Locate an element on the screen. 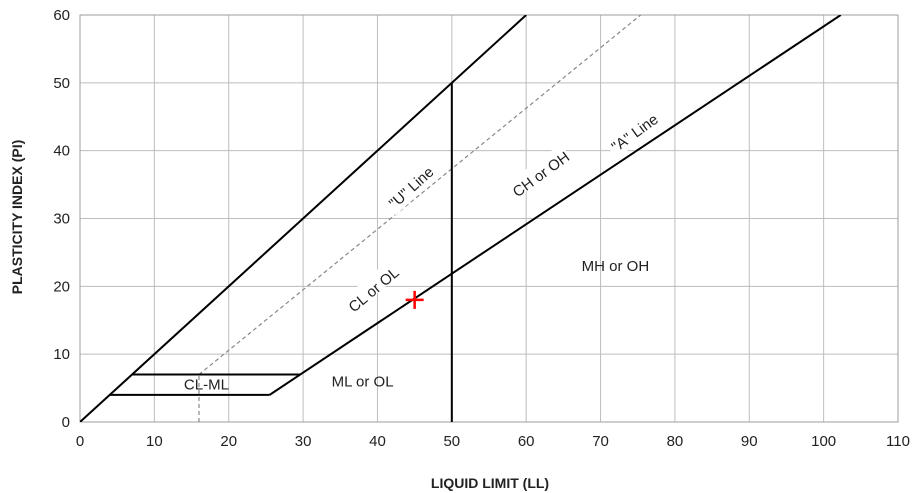  x-tick-label: 90 is located at coordinates (749, 441).